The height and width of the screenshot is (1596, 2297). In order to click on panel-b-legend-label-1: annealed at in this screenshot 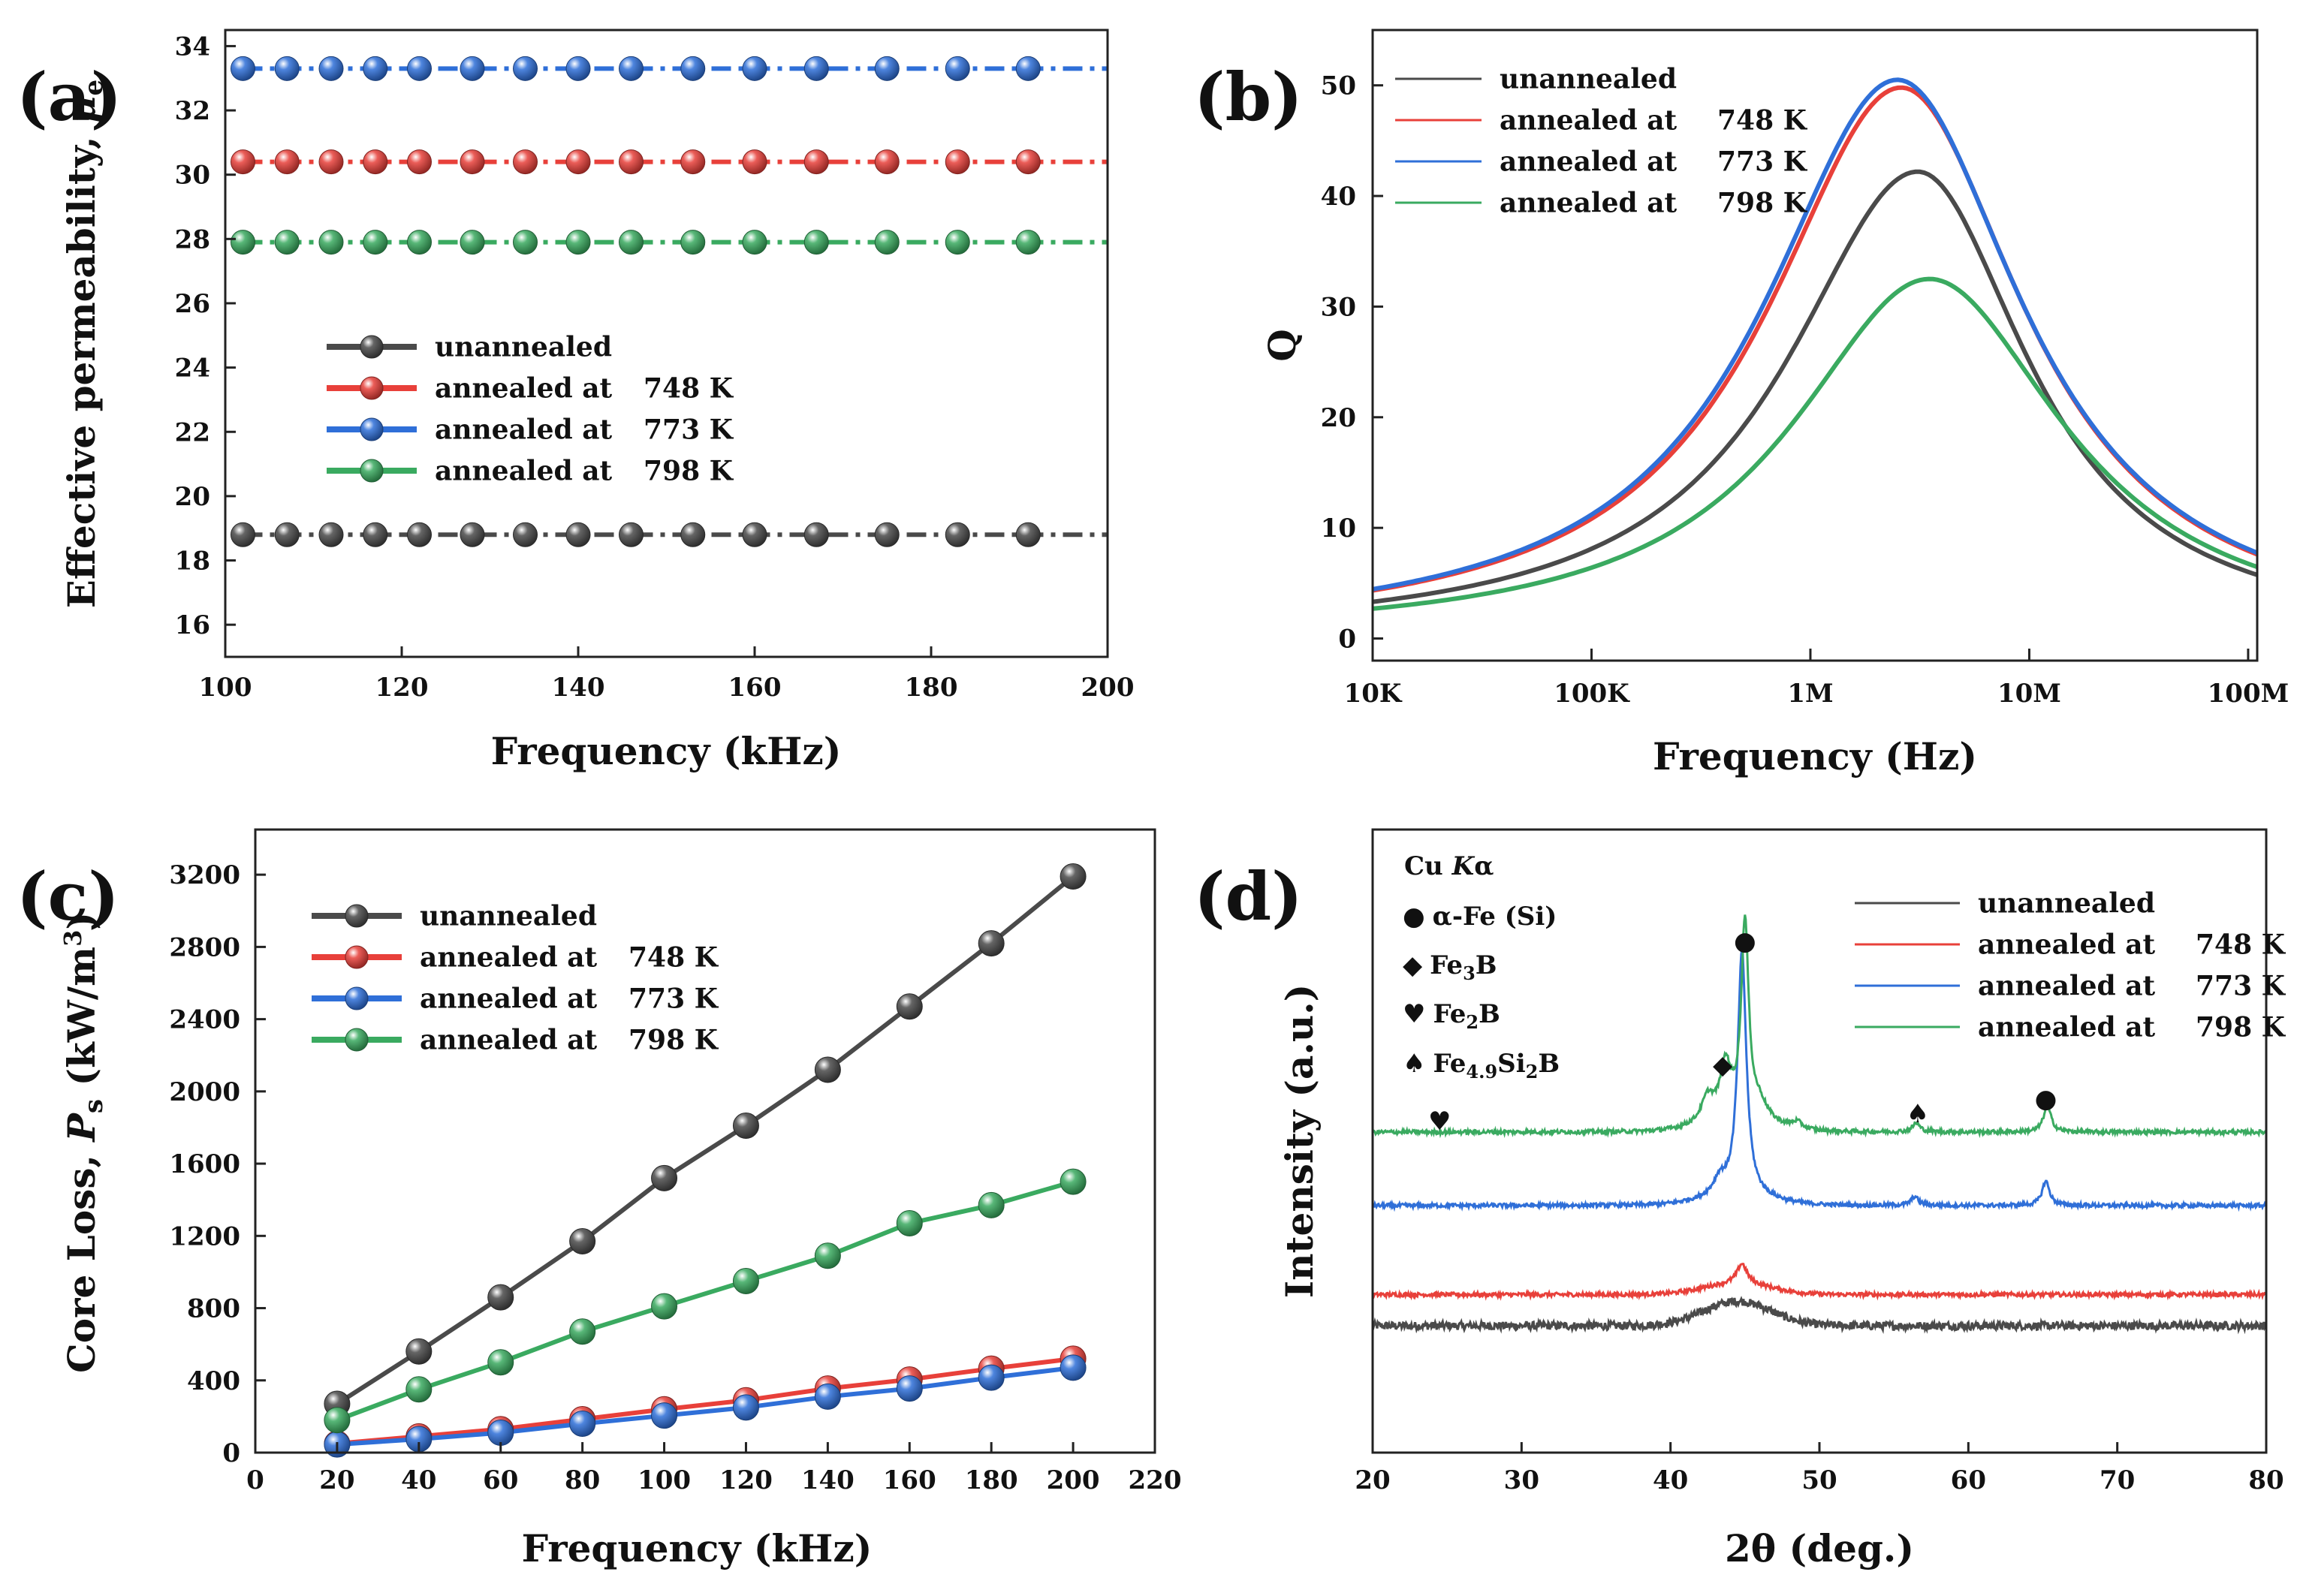, I will do `click(1589, 121)`.